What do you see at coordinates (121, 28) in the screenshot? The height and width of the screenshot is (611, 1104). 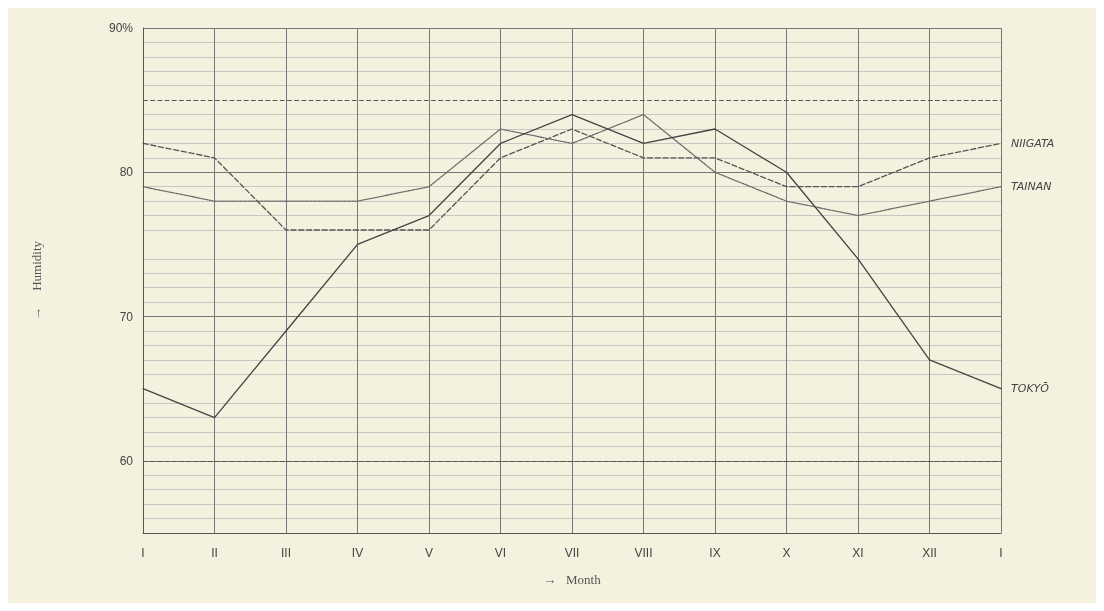 I see `y-tick-label: 90%` at bounding box center [121, 28].